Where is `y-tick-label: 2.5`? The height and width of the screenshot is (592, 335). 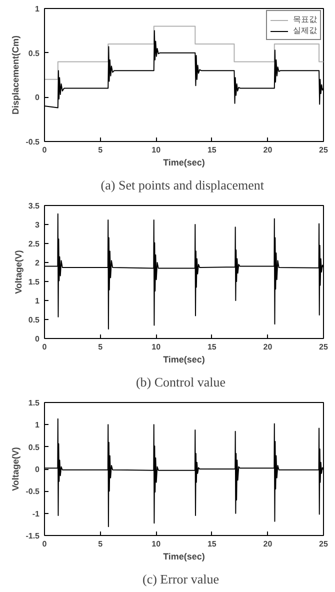 y-tick-label: 2.5 is located at coordinates (34, 244).